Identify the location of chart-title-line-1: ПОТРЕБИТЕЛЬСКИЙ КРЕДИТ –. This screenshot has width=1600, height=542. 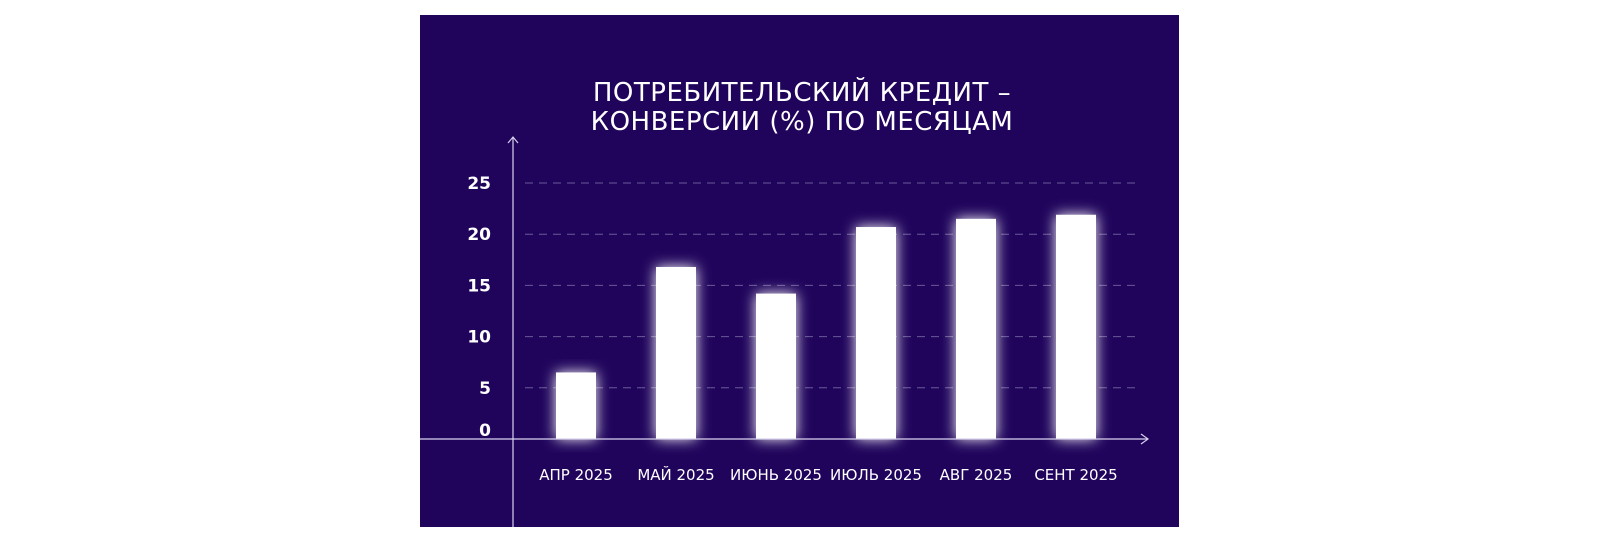
(802, 92).